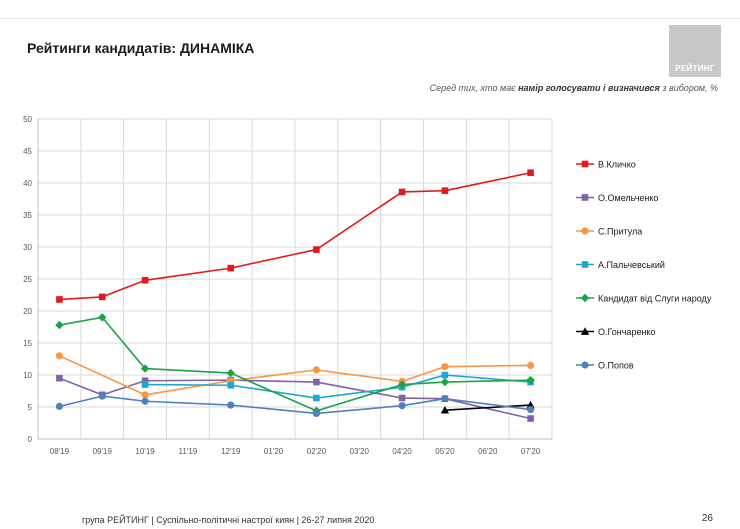 This screenshot has width=740, height=529. What do you see at coordinates (27, 183) in the screenshot?
I see `y-tick-label: 40` at bounding box center [27, 183].